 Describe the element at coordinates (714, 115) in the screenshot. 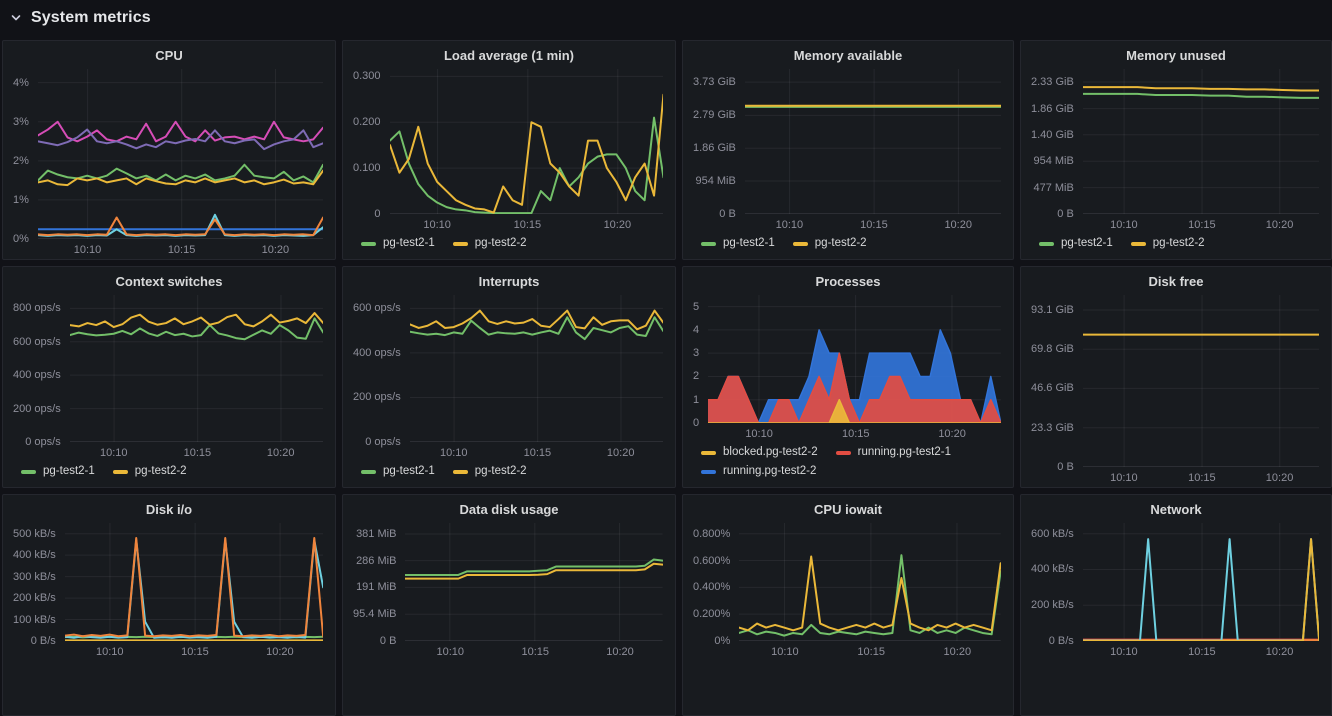

I see `y-tick-label: 2.79 GiB` at that location.